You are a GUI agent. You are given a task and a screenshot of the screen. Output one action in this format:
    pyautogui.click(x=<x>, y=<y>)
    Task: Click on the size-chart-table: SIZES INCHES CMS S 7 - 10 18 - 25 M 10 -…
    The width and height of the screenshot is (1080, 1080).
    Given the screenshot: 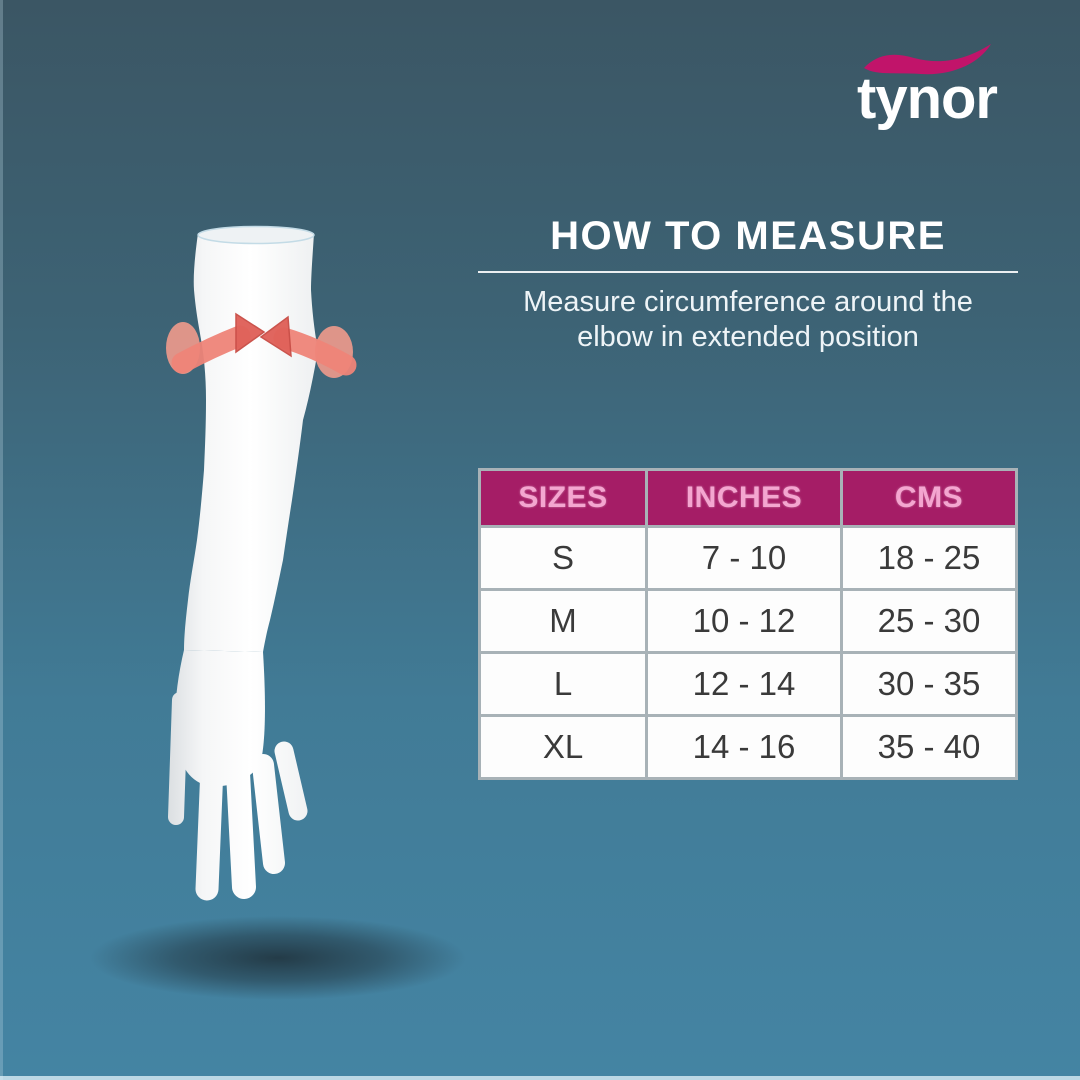 What is the action you would take?
    pyautogui.click(x=748, y=624)
    